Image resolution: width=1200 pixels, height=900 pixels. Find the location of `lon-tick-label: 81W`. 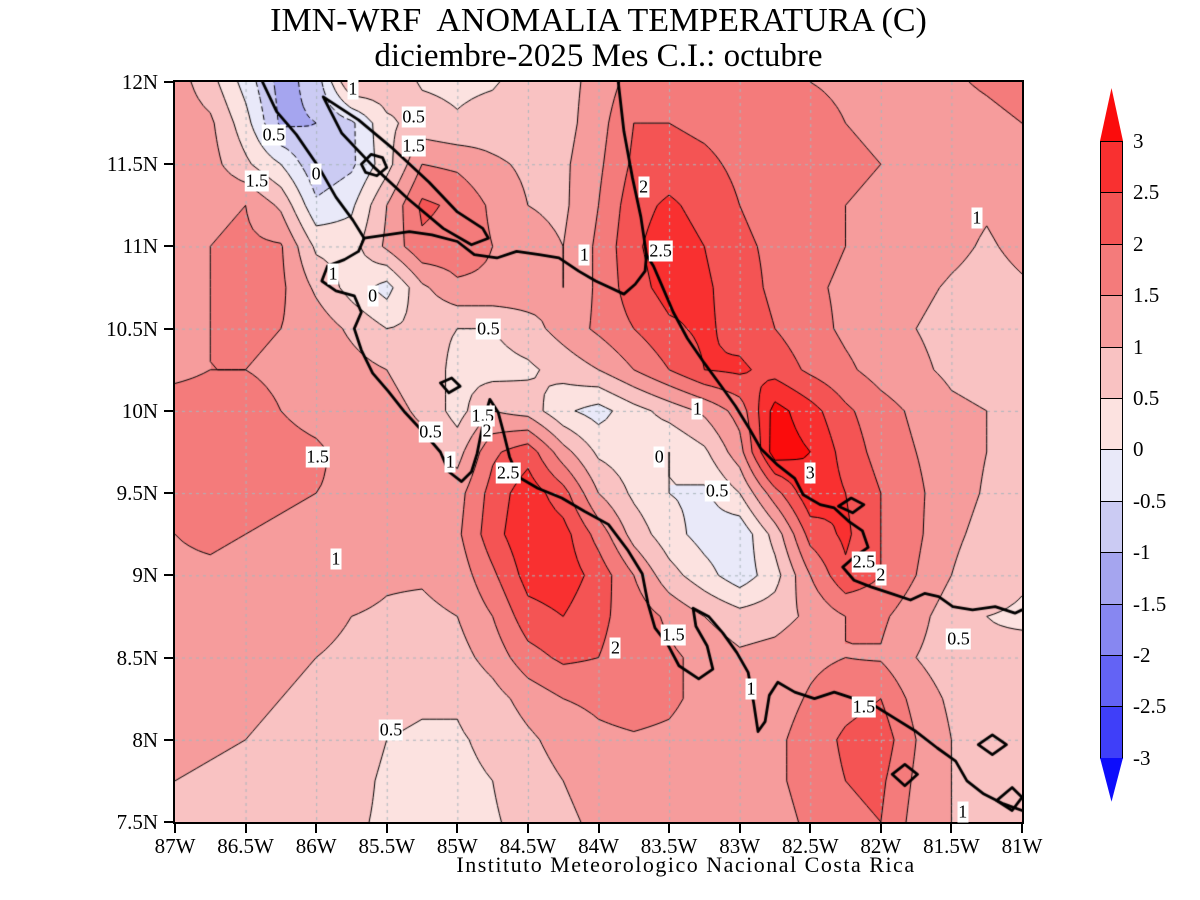

lon-tick-label: 81W is located at coordinates (1022, 846).